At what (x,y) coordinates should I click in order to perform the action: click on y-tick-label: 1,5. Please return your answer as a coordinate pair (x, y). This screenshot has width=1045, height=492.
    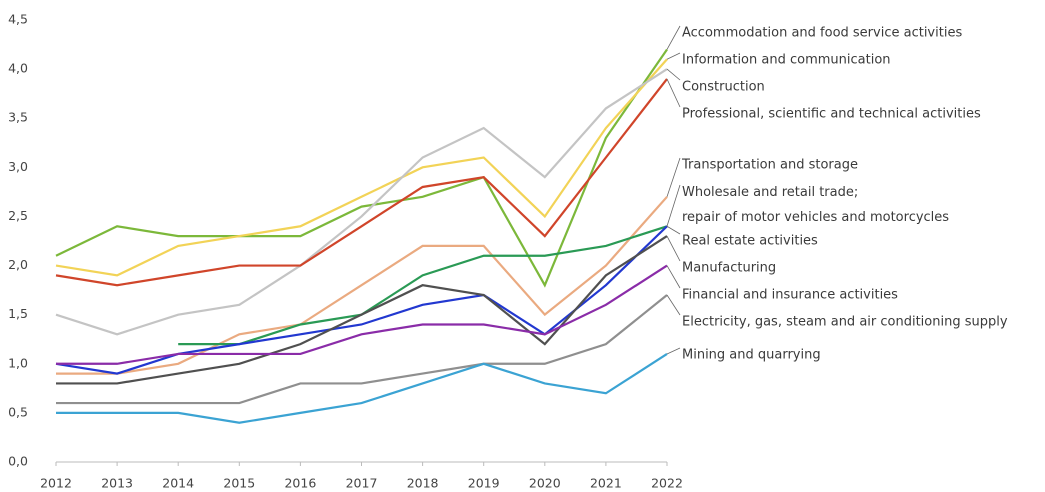
    Looking at the image, I should click on (18, 313).